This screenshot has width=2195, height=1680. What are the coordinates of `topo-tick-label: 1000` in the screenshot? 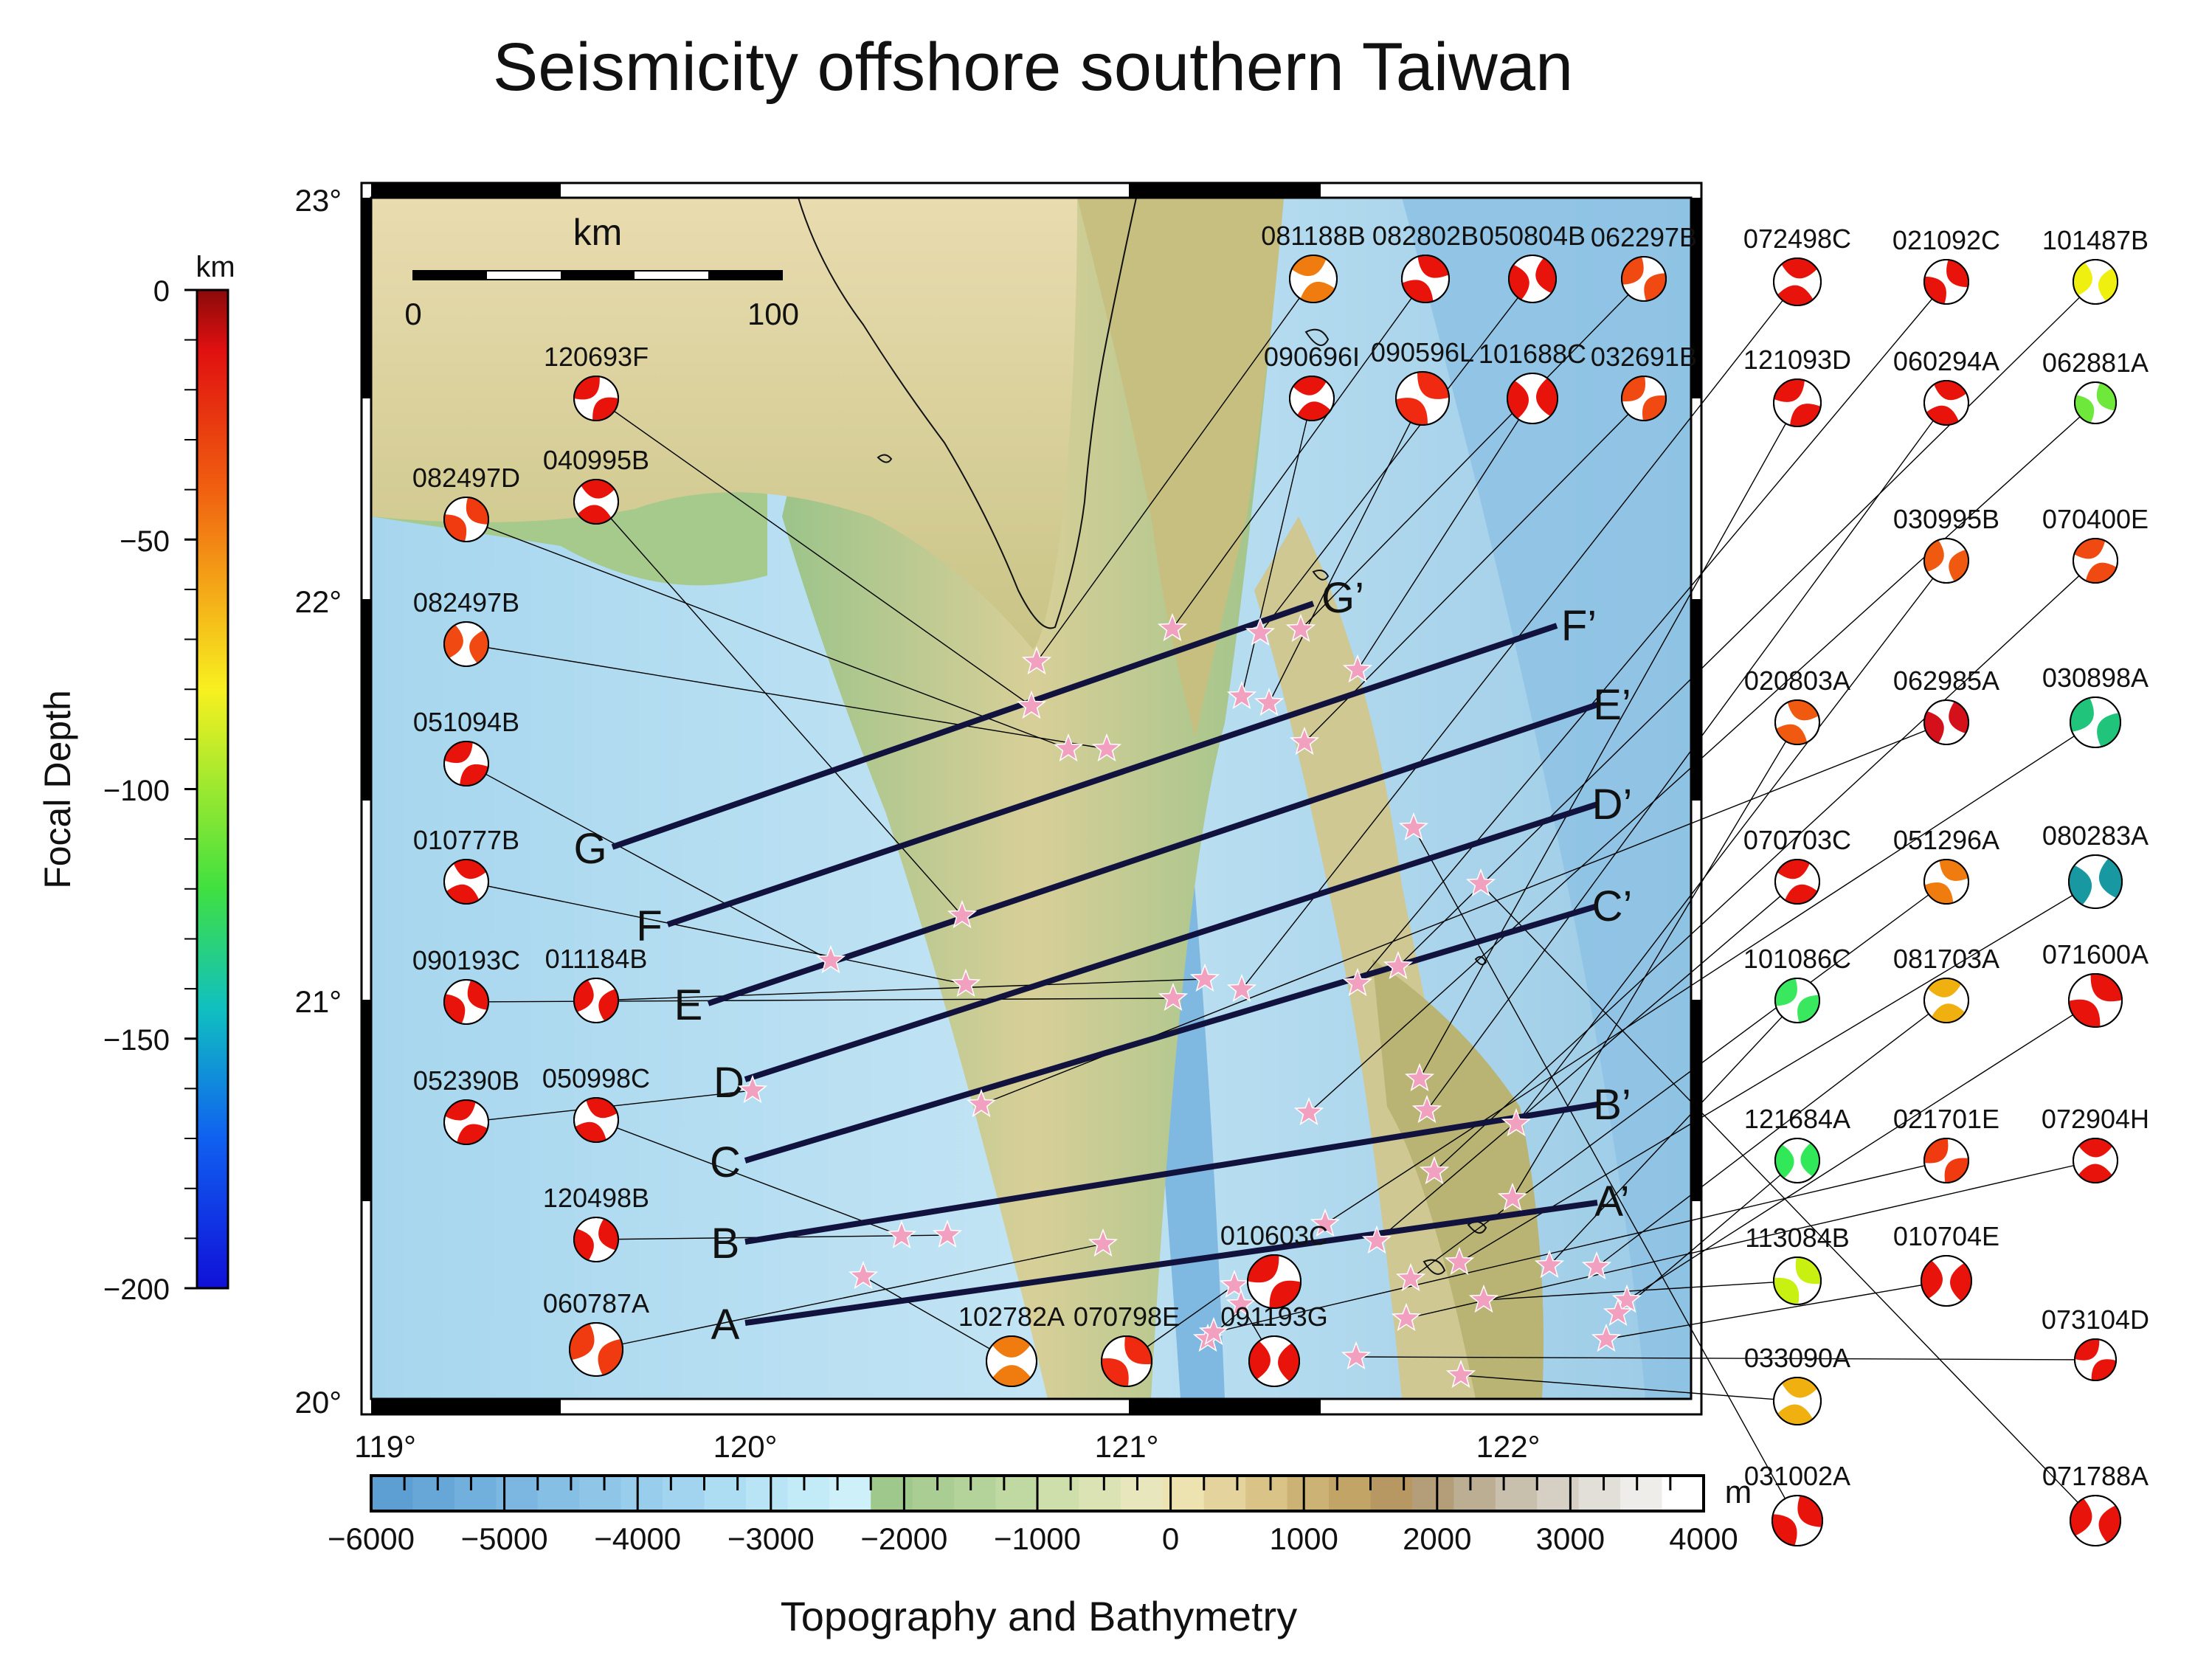 It's located at (1304, 1538).